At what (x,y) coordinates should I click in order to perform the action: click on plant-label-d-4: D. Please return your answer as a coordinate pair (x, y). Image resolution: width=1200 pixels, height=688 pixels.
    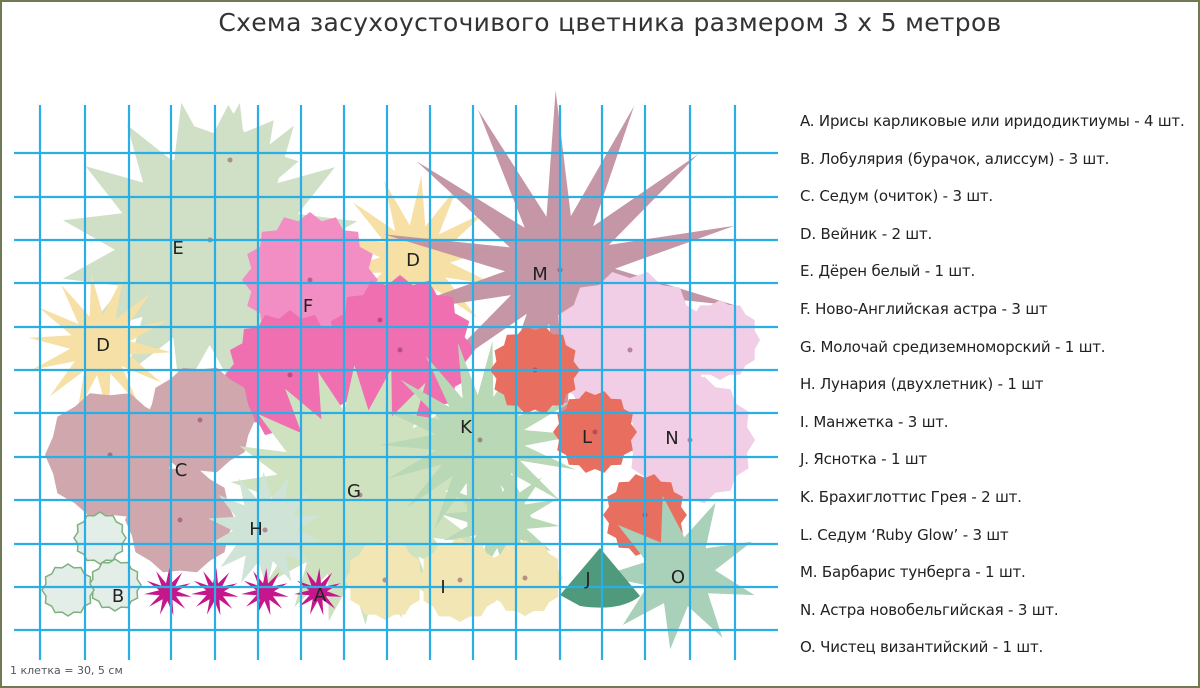
    Looking at the image, I should click on (413, 260).